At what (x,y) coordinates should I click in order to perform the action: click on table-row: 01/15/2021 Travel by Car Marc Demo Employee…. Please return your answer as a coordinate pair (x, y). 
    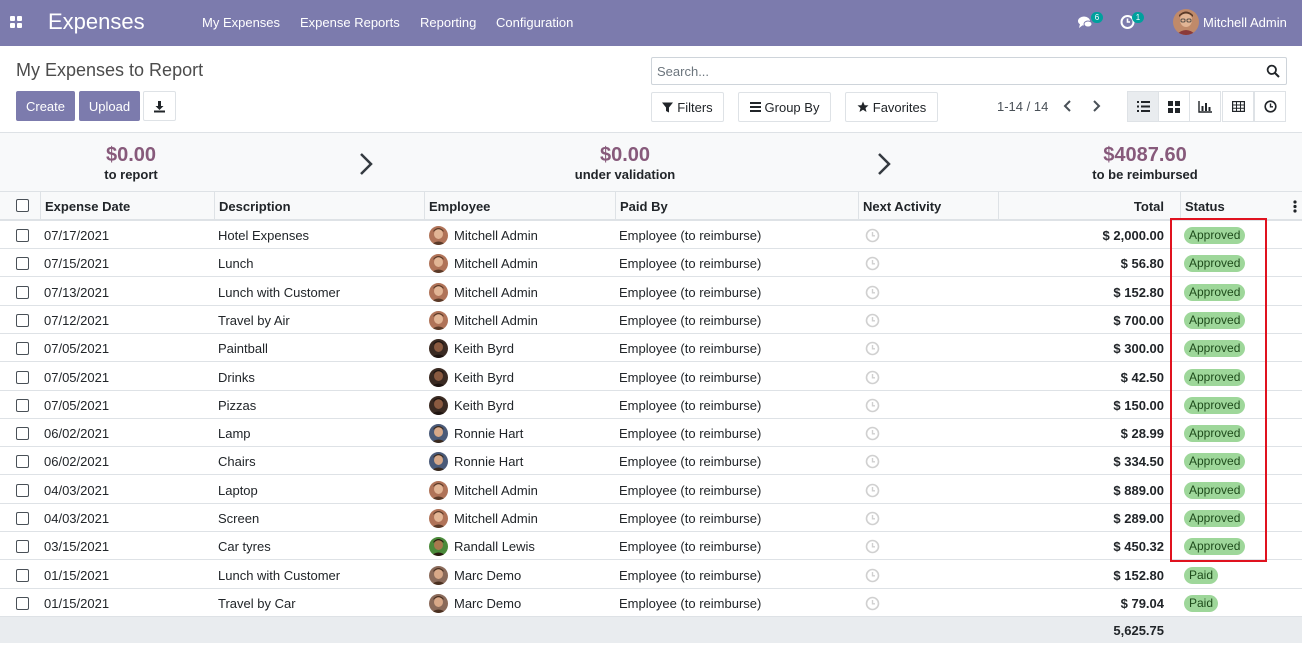
    Looking at the image, I should click on (651, 603).